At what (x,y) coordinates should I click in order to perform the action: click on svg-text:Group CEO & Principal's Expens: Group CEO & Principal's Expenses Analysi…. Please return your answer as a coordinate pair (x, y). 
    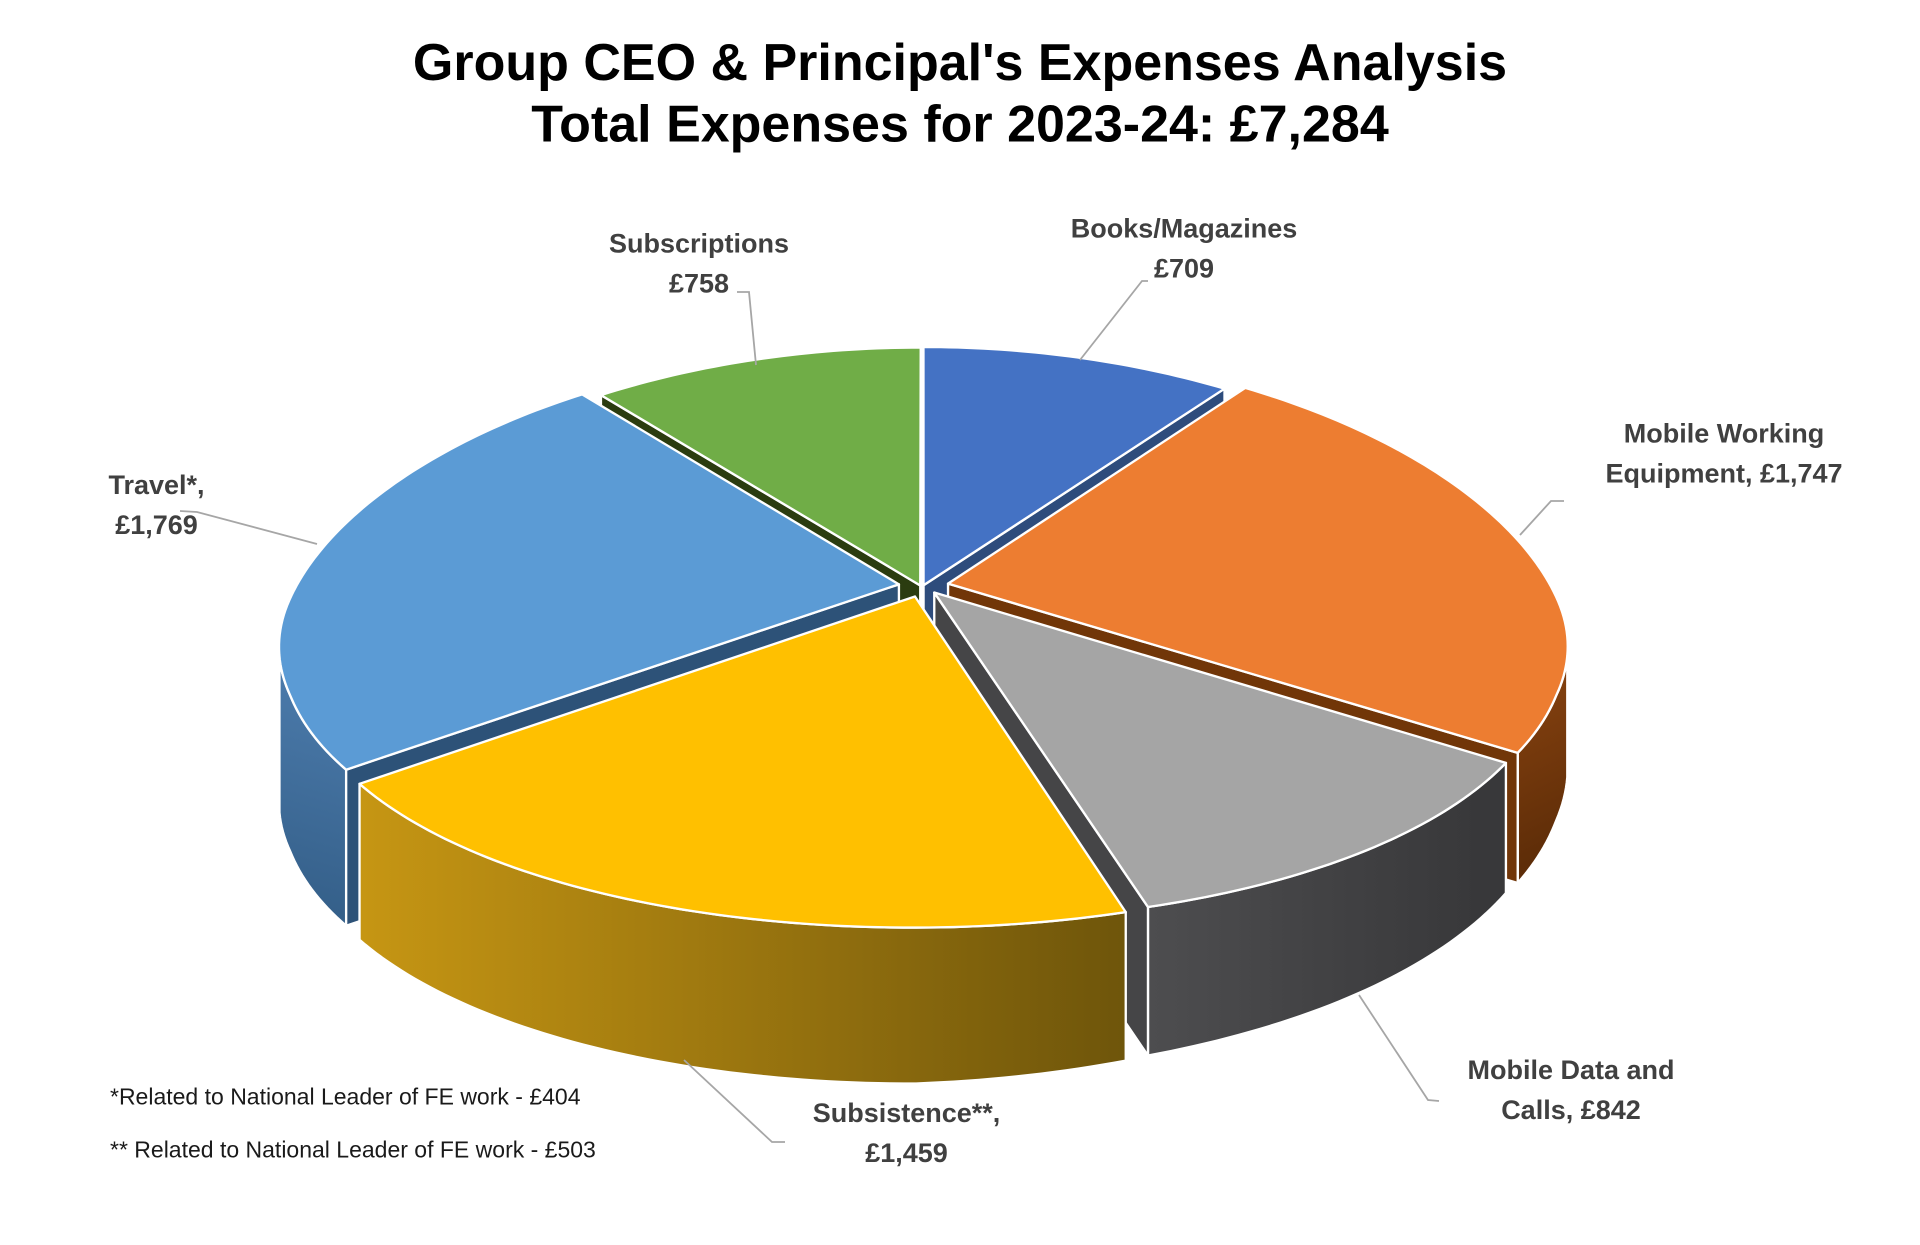
    Looking at the image, I should click on (960, 63).